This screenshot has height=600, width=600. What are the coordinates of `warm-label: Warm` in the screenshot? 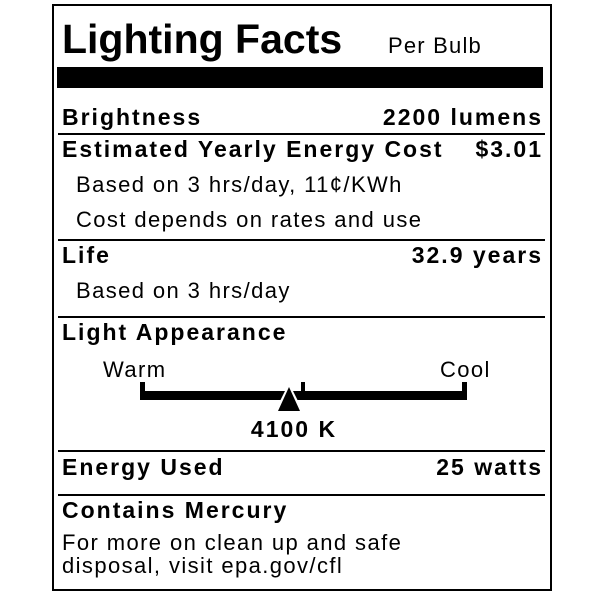 It's located at (135, 369).